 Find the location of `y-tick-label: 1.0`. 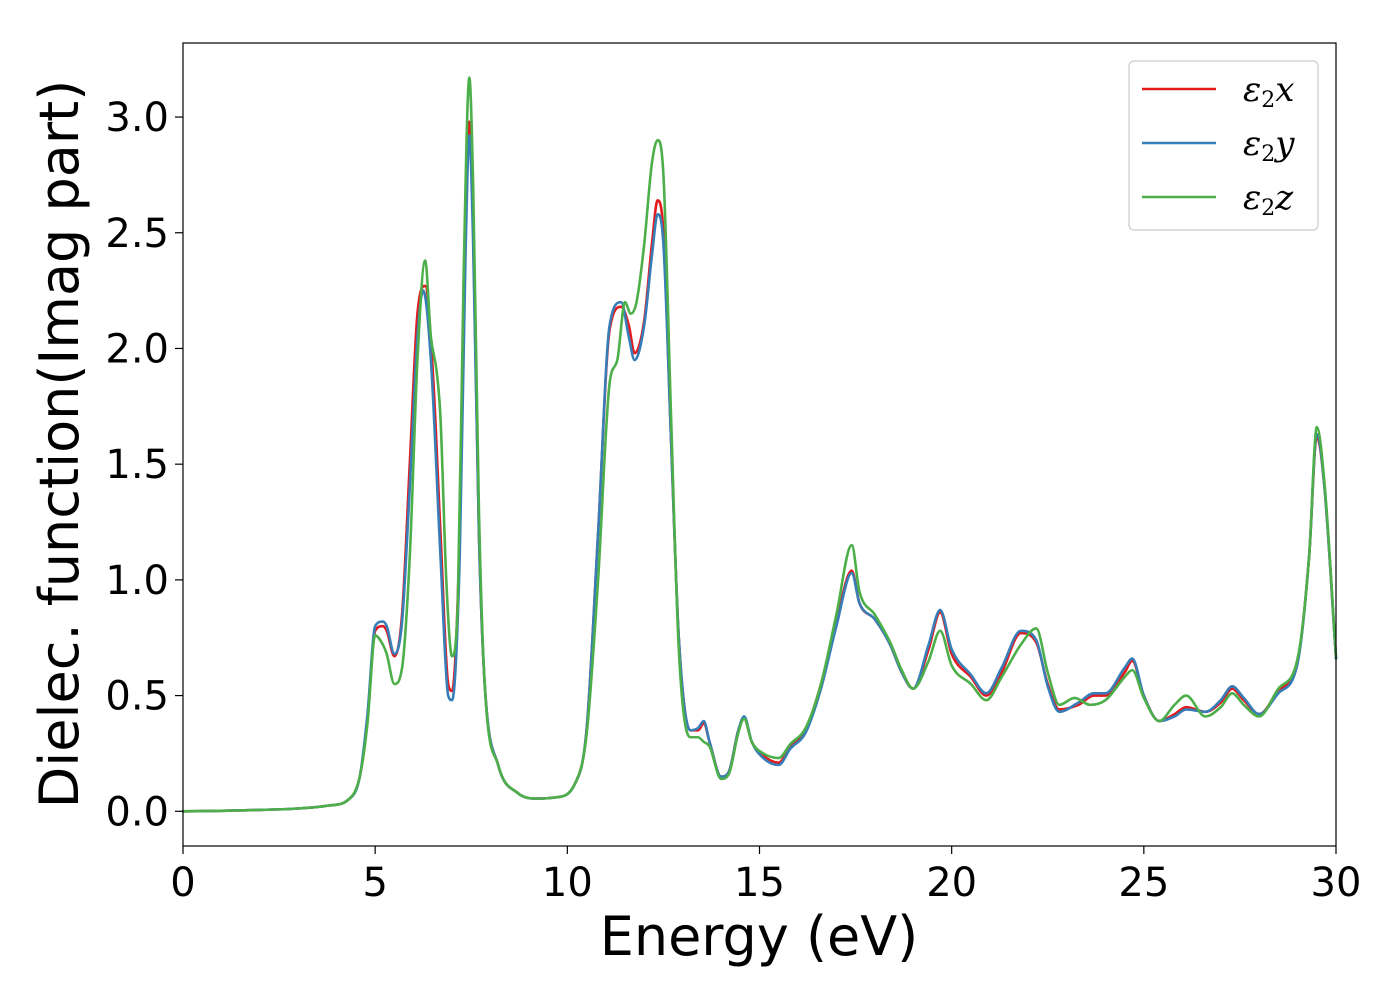

y-tick-label: 1.0 is located at coordinates (137, 581).